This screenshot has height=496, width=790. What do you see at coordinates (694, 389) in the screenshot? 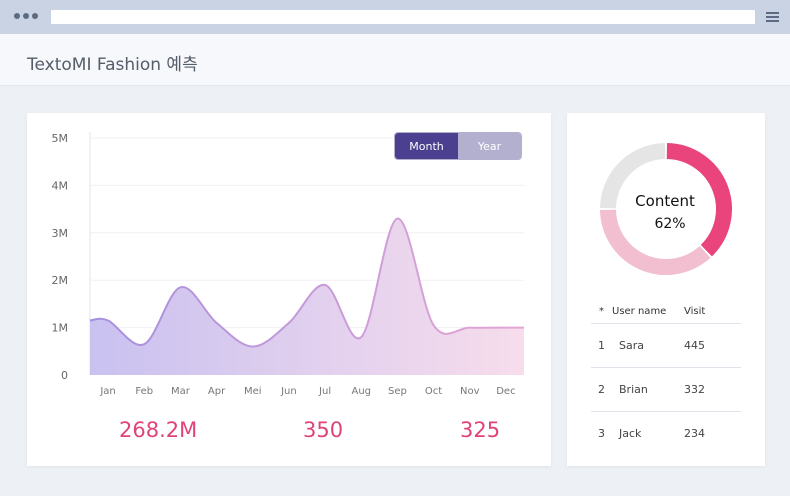
I see `row-visit: 332` at bounding box center [694, 389].